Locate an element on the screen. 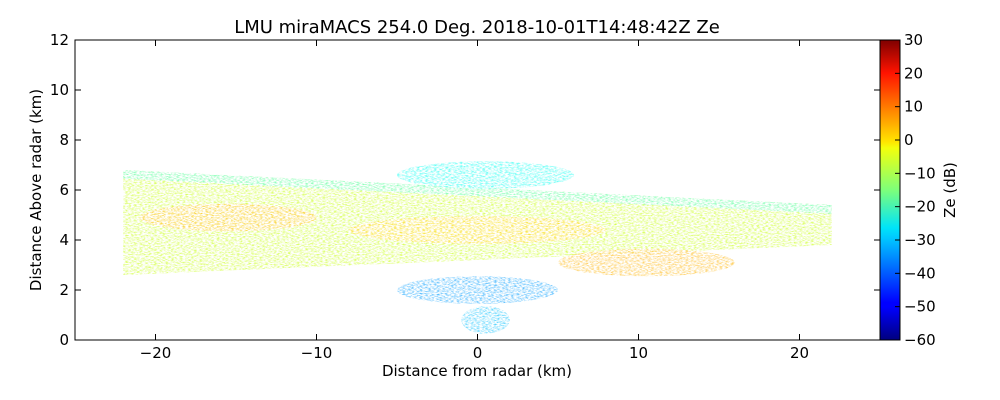 This screenshot has width=1000, height=400. colorbar-tick-label: −60 is located at coordinates (920, 340).